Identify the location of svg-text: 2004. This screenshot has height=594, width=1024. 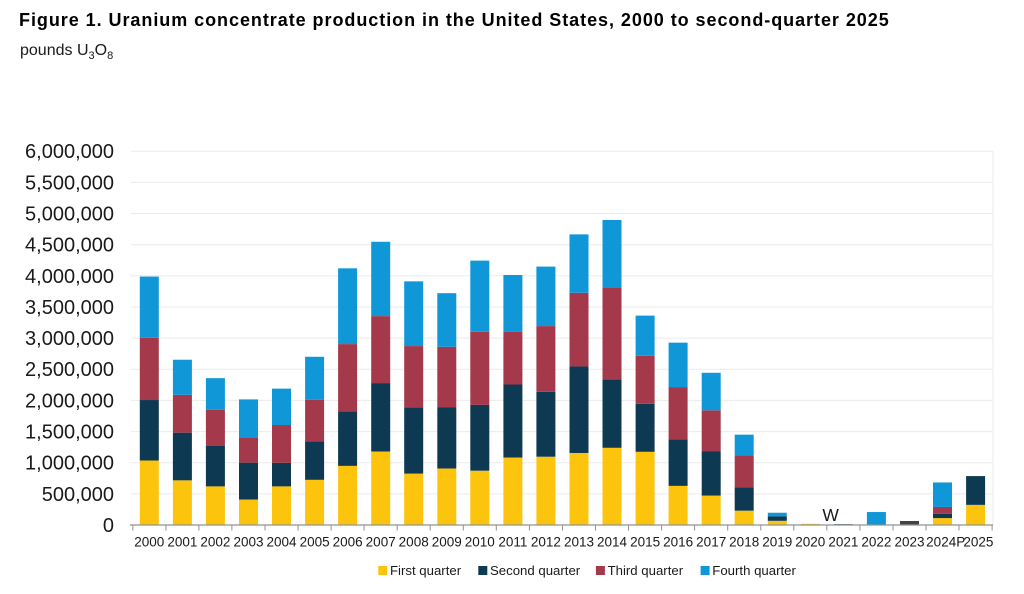
(281, 542).